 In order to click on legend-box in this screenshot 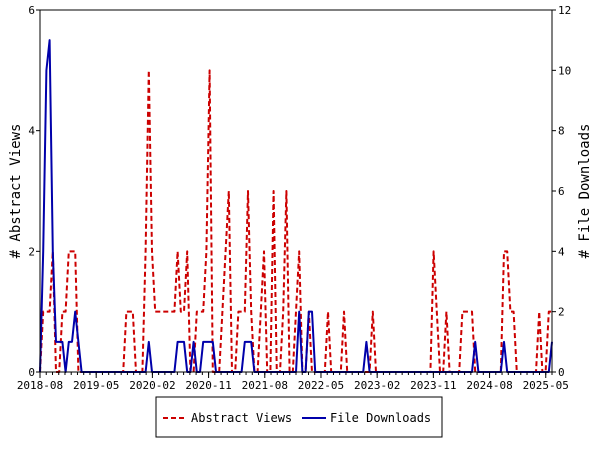, I will do `click(299, 417)`.